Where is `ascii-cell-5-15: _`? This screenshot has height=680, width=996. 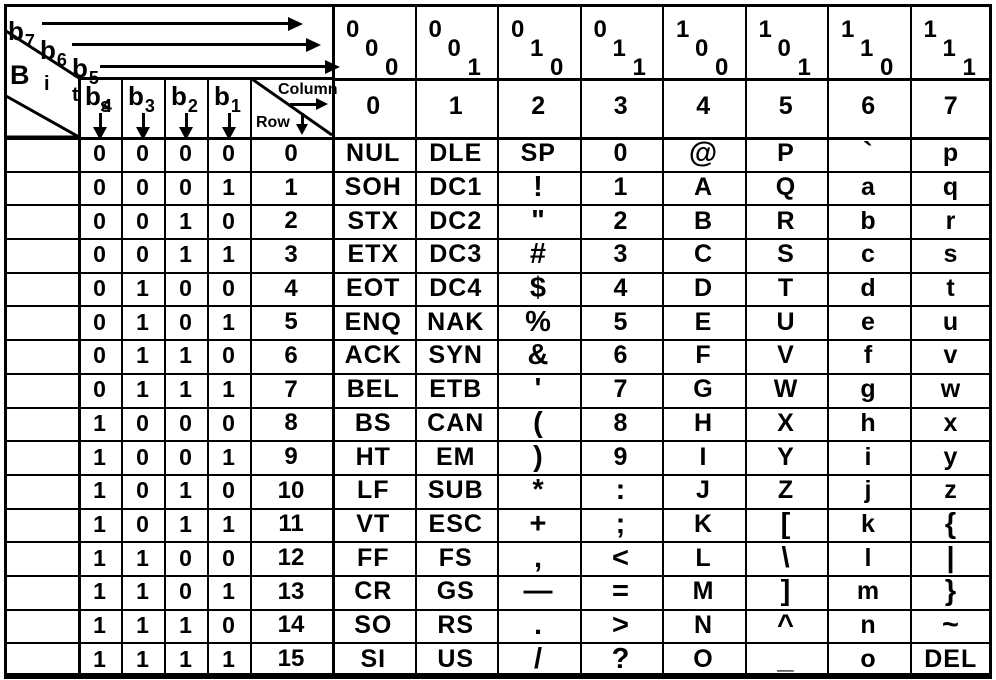
ascii-cell-5-15: _ is located at coordinates (786, 658).